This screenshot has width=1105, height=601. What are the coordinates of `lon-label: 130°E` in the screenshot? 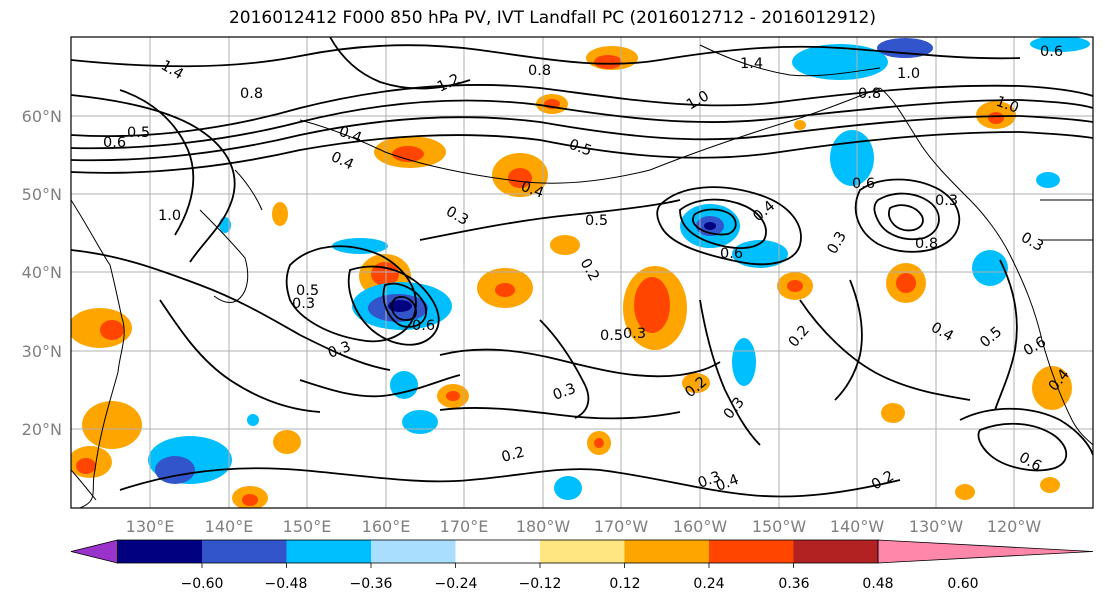 It's located at (150, 526).